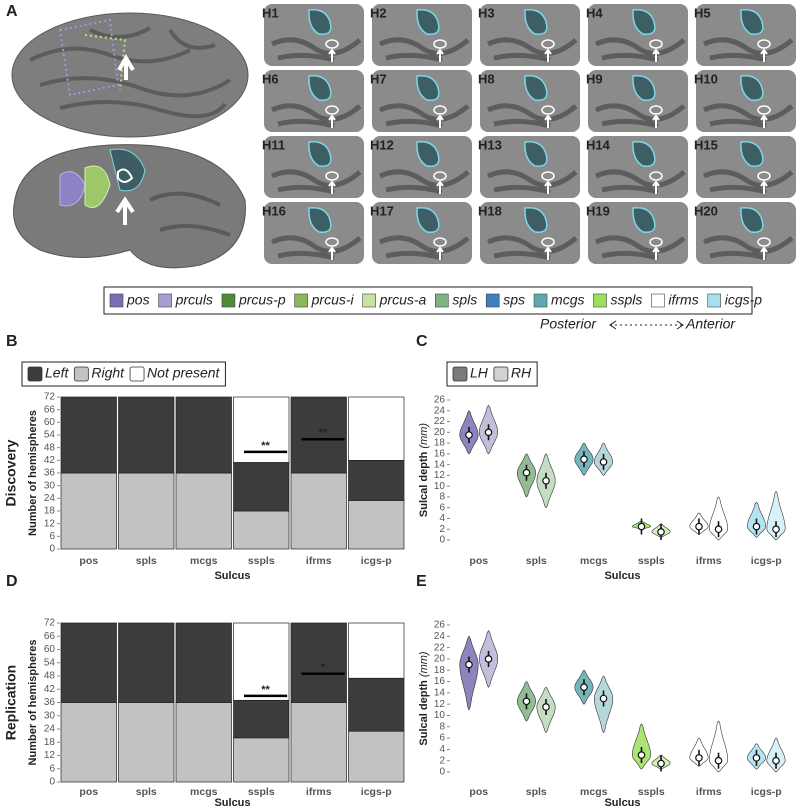  Describe the element at coordinates (440, 443) in the screenshot. I see `y-tick-label: 18` at that location.